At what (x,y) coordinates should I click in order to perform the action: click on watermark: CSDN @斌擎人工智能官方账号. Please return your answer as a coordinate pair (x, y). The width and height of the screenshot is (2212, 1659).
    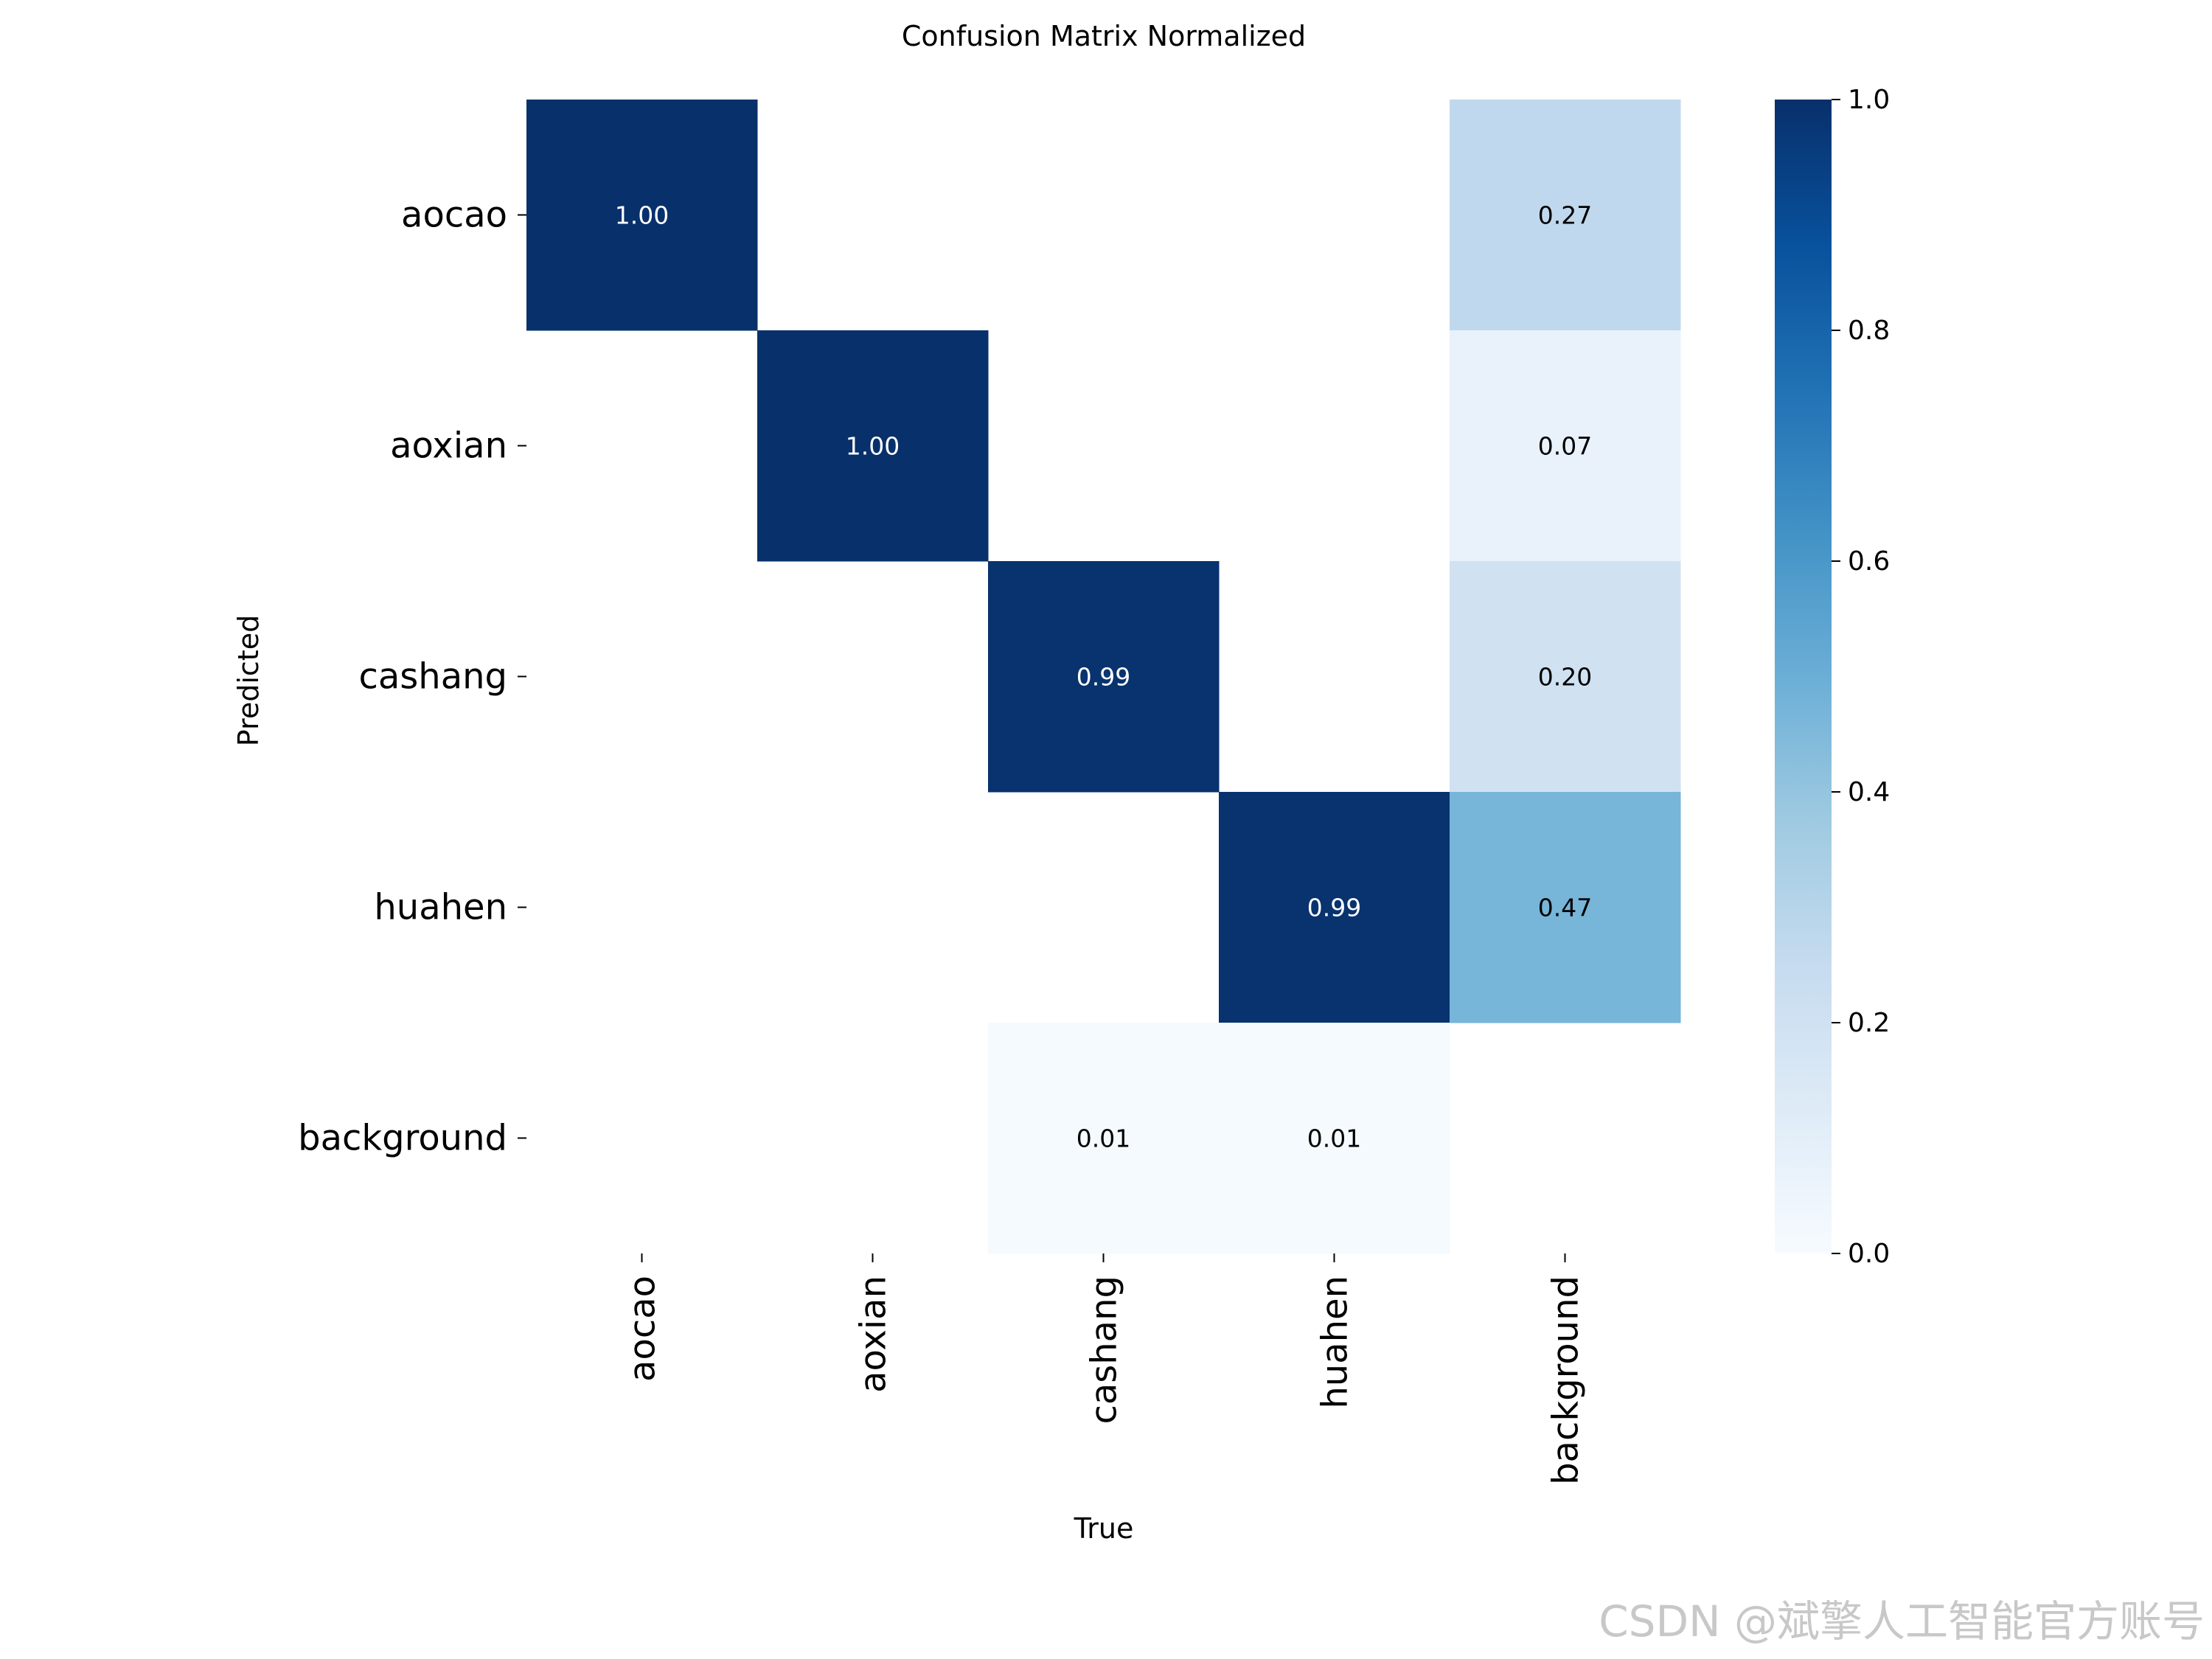
    Looking at the image, I should click on (1902, 1621).